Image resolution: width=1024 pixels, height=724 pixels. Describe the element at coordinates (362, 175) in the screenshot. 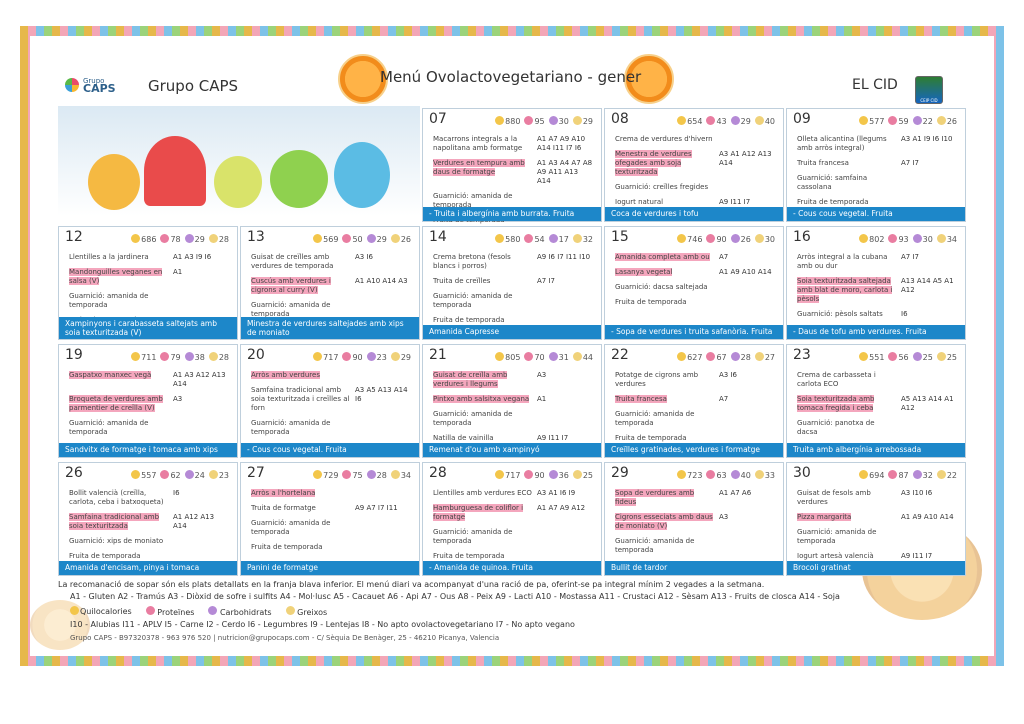

I see `blue-fruit-icon` at that location.